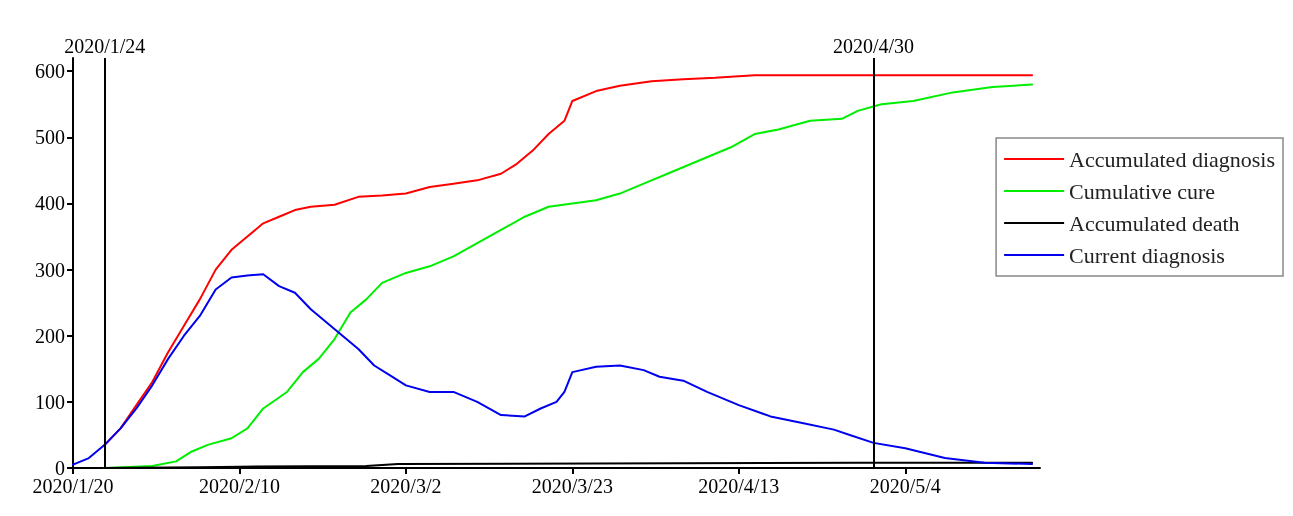 This screenshot has width=1293, height=516. Describe the element at coordinates (50, 269) in the screenshot. I see `y-tick-label: 300` at that location.